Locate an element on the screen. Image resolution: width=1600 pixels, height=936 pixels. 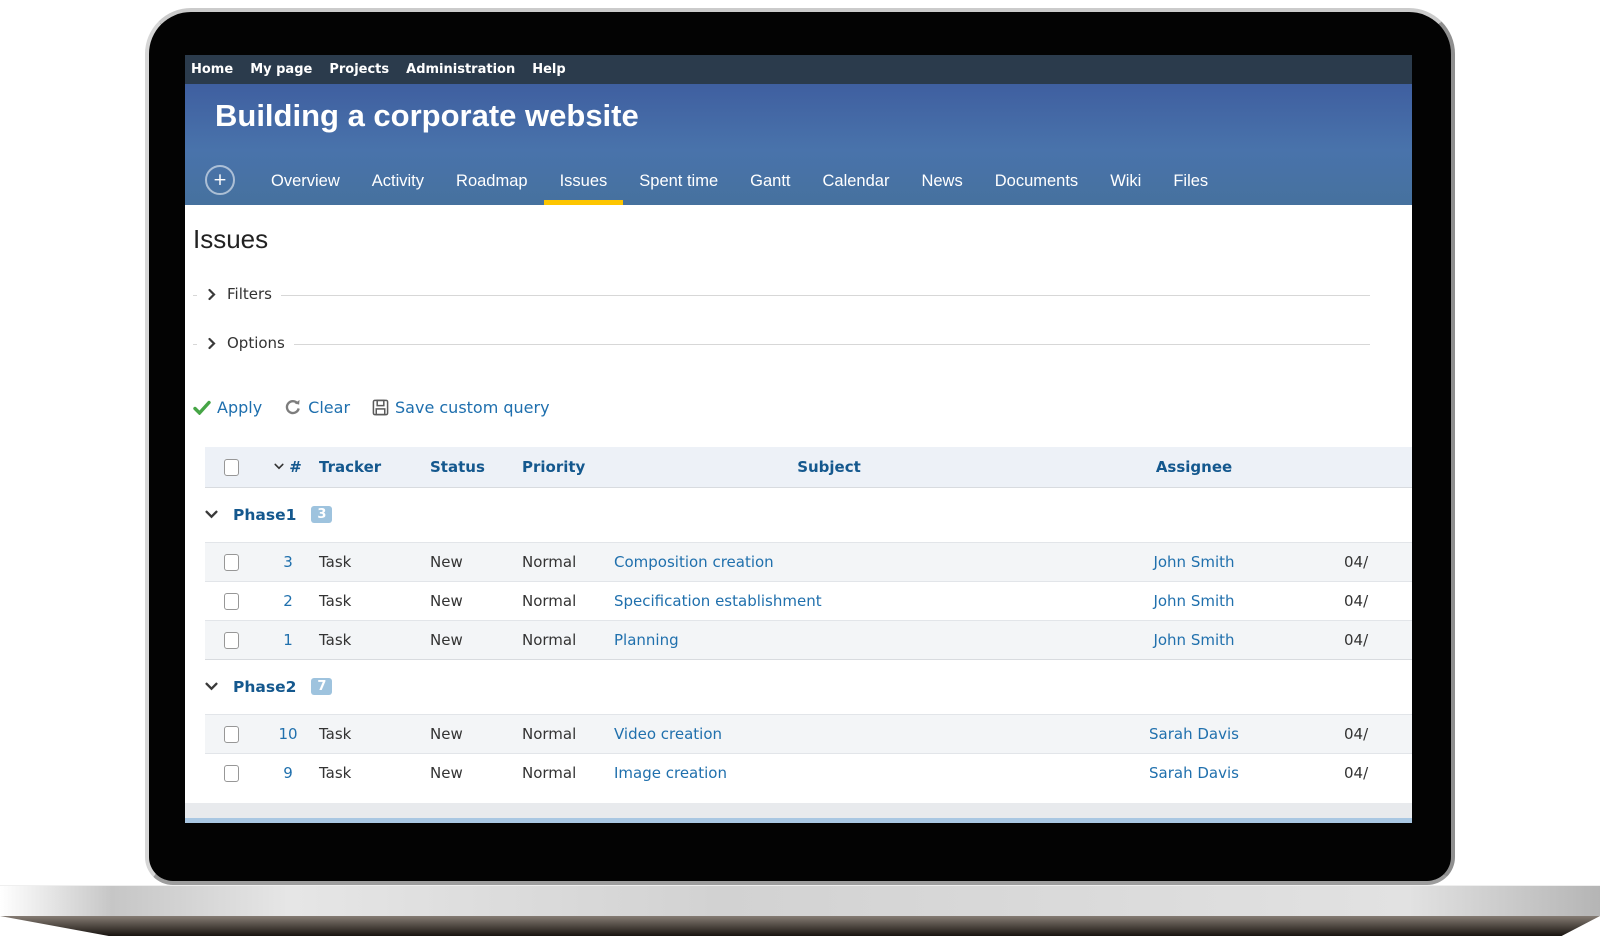
column-header-status: Status is located at coordinates (476, 467).